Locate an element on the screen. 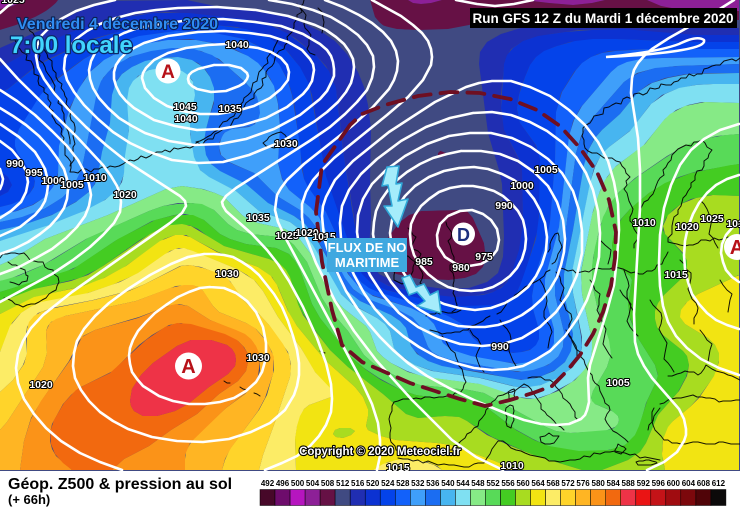 This screenshot has height=517, width=740. svg-text:Run GFS 12 Z du Mardi 1 décemb: Run GFS 12 Z du Mardi 1 décembre 2020 is located at coordinates (602, 18).